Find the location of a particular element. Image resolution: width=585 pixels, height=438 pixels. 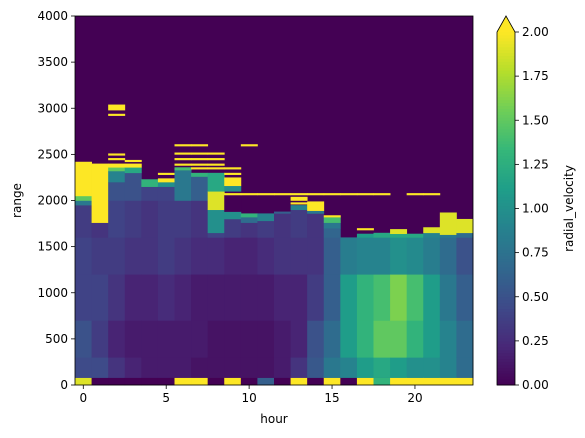

x-axis-label: hour is located at coordinates (274, 419).